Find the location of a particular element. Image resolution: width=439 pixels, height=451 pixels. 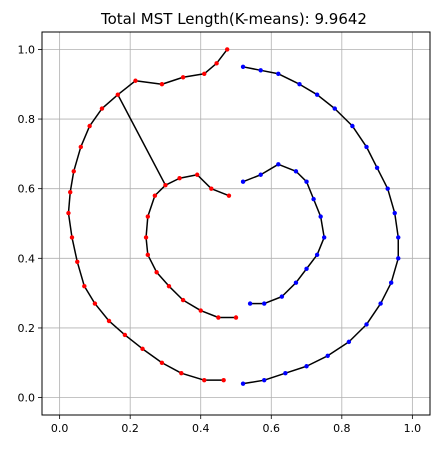

x-tick-label: 0.4 is located at coordinates (201, 428).